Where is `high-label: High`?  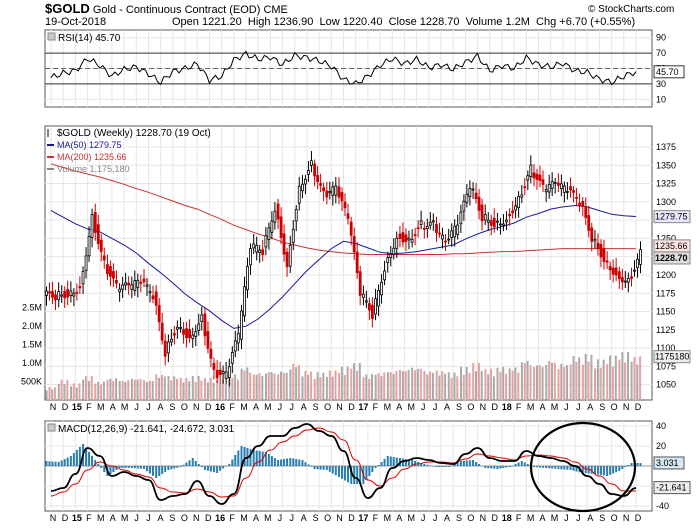 high-label: High is located at coordinates (259, 22).